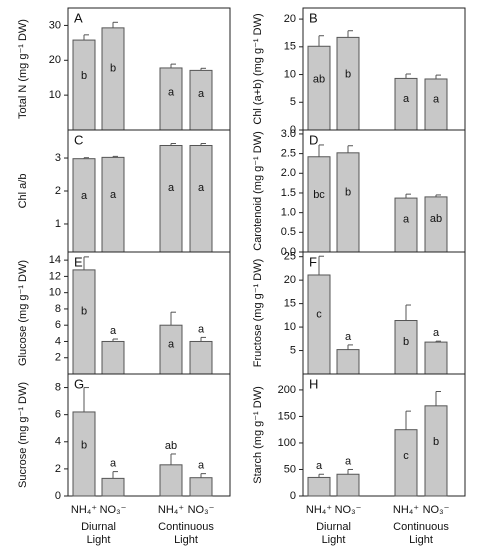 The height and width of the screenshot is (550, 479). What do you see at coordinates (23, 313) in the screenshot?
I see `y-axis-label: Glucose (mg g⁻¹ DW)` at bounding box center [23, 313].